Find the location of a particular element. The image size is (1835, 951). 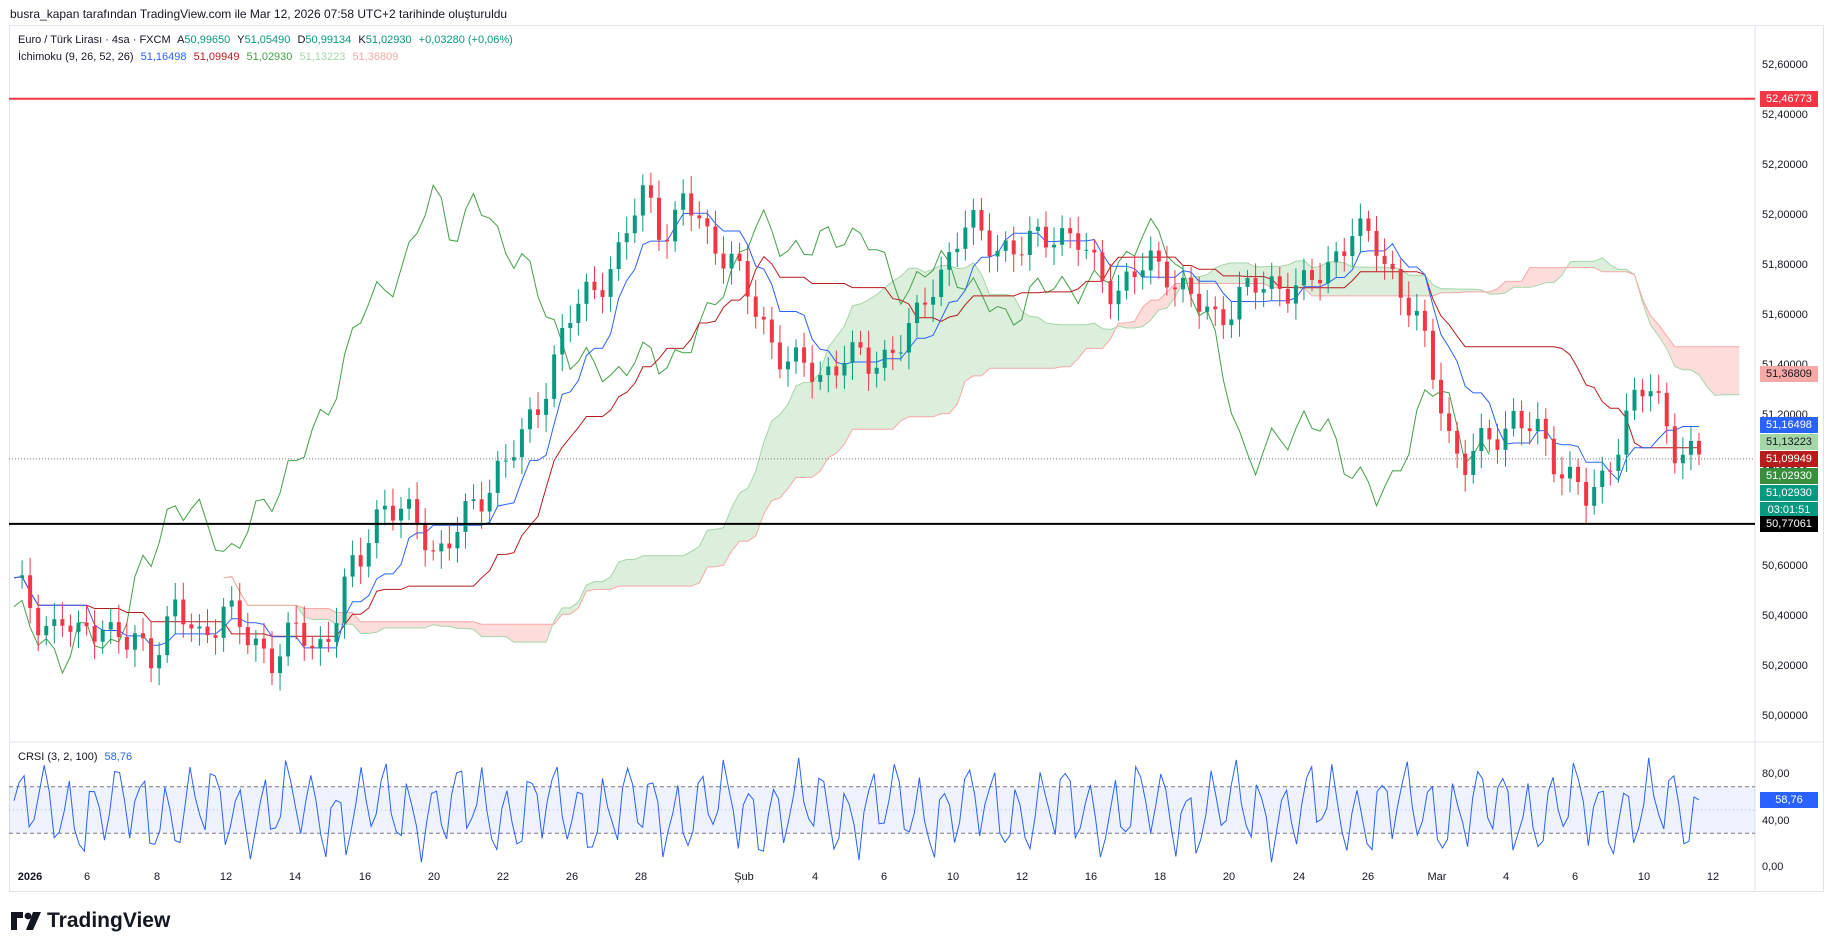

symbol-title: Euro / Türk Lirası · 4sa · FXCM is located at coordinates (94, 40).